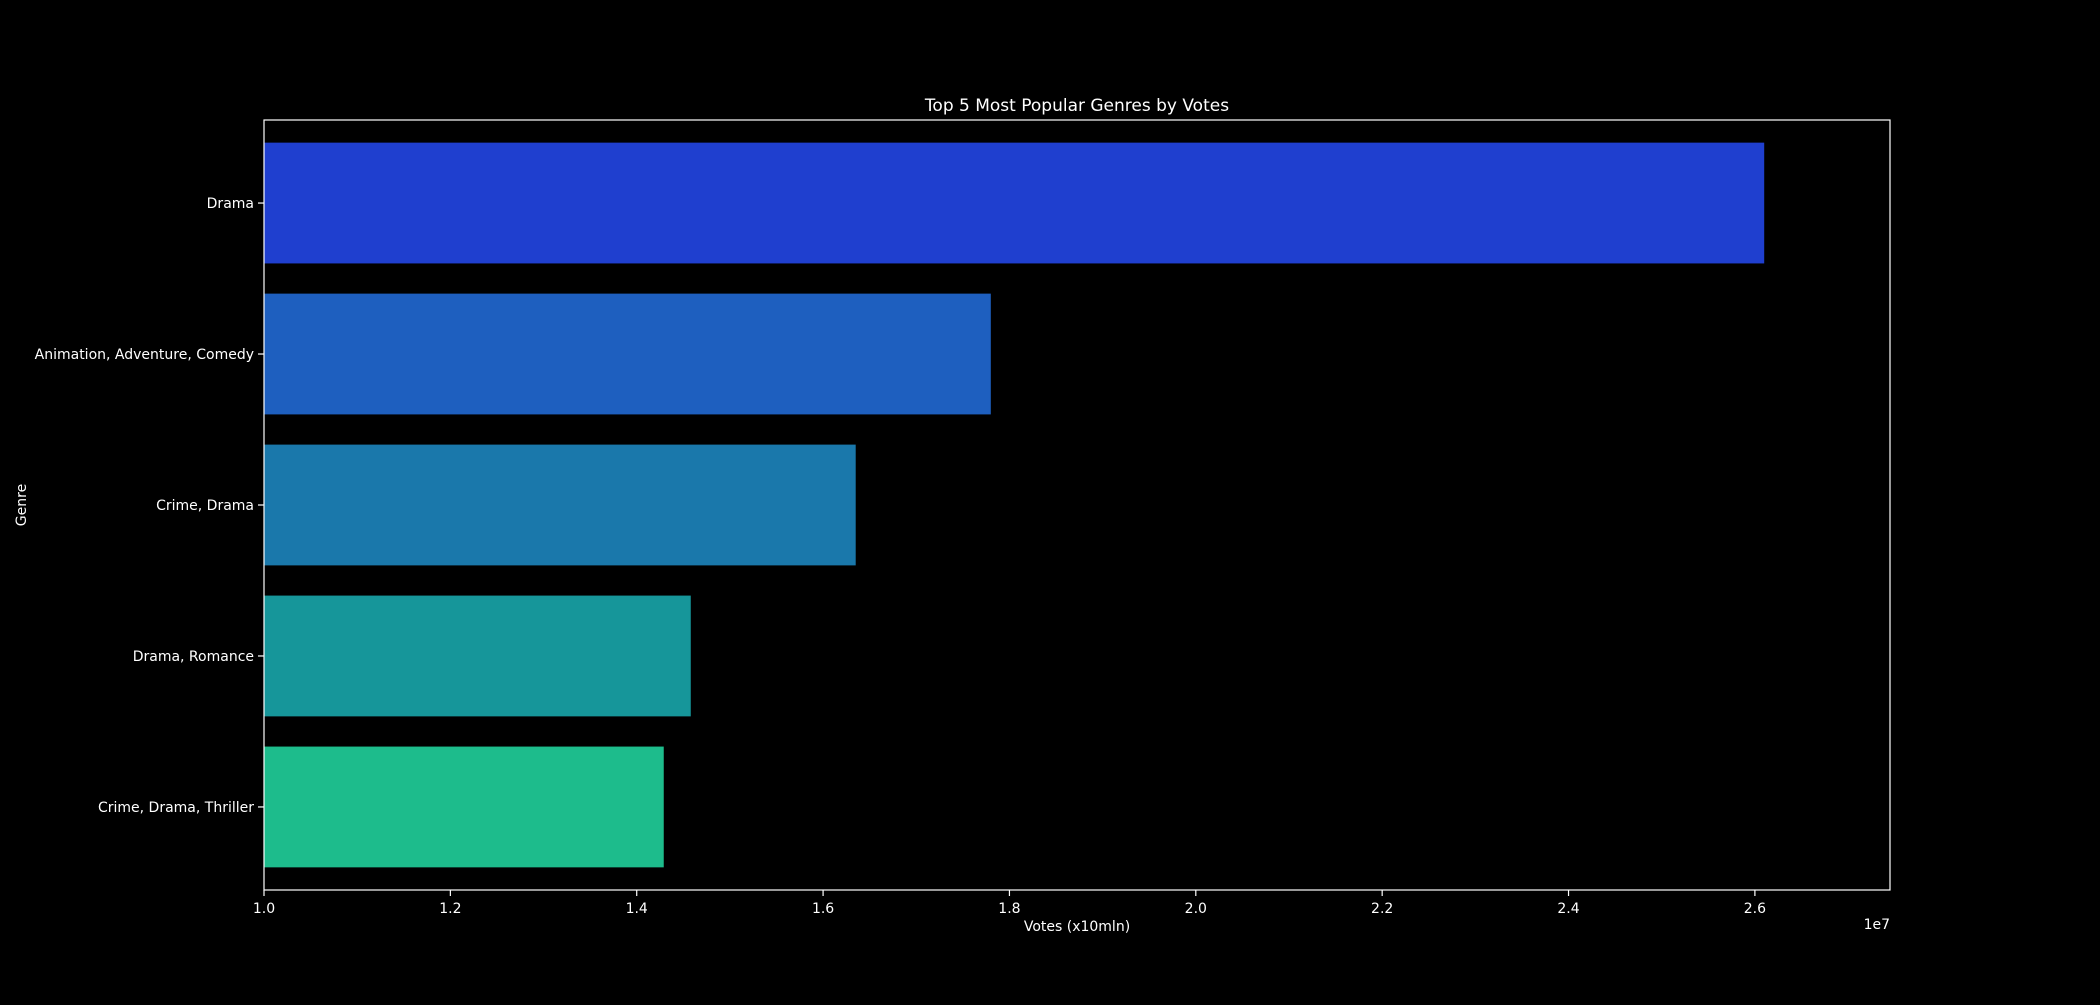 Image resolution: width=2100 pixels, height=1005 pixels. What do you see at coordinates (1568, 909) in the screenshot?
I see `x-tick-label: 2.4` at bounding box center [1568, 909].